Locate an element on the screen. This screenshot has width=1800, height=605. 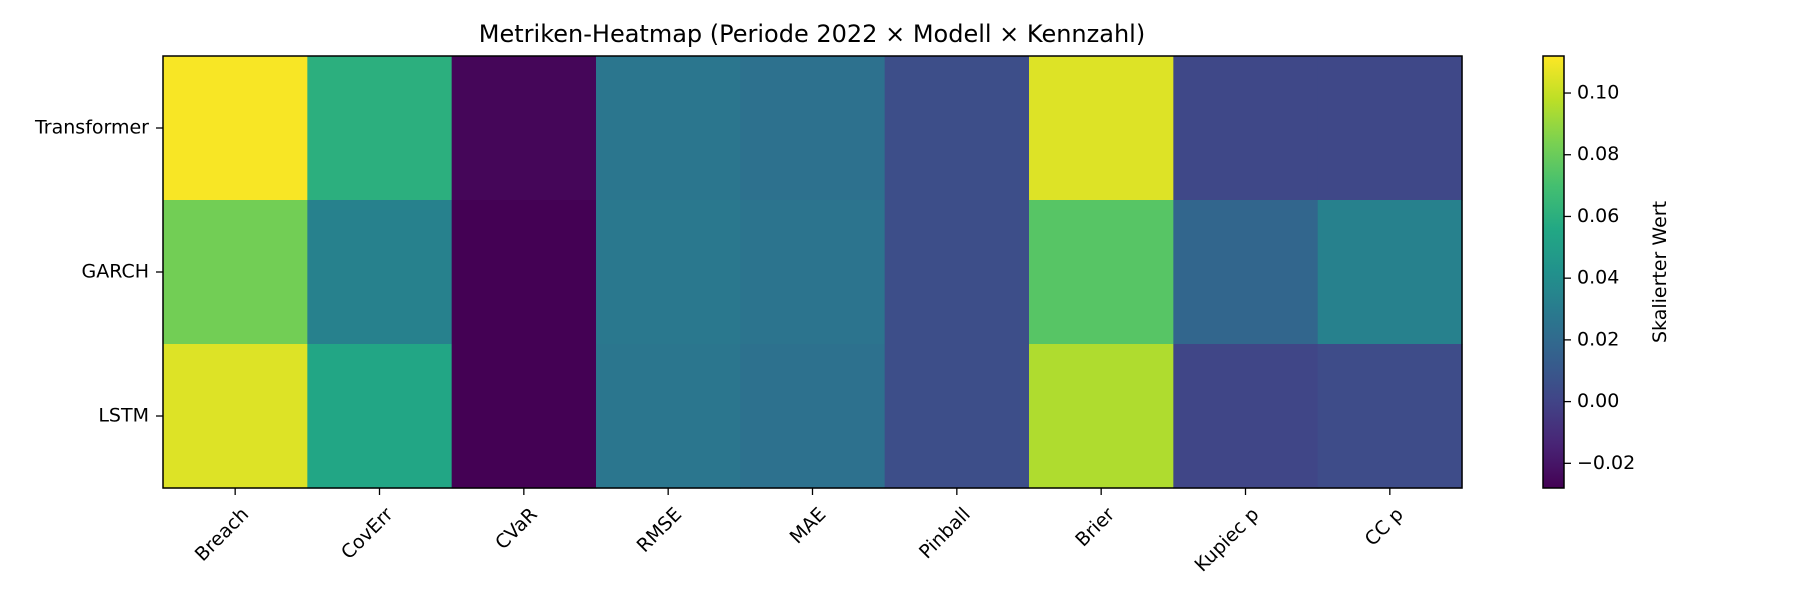
x-tick-label: CC p is located at coordinates (1384, 526).